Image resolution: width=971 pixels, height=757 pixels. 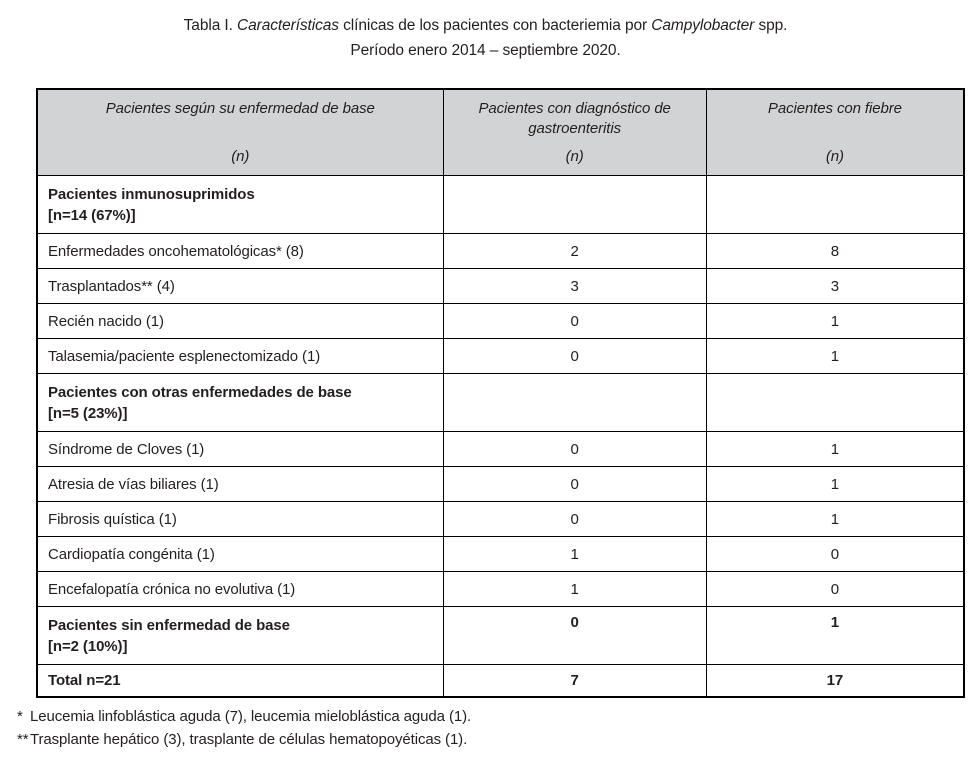 What do you see at coordinates (240, 519) in the screenshot?
I see `row-label: Fibrosis quística (1)` at bounding box center [240, 519].